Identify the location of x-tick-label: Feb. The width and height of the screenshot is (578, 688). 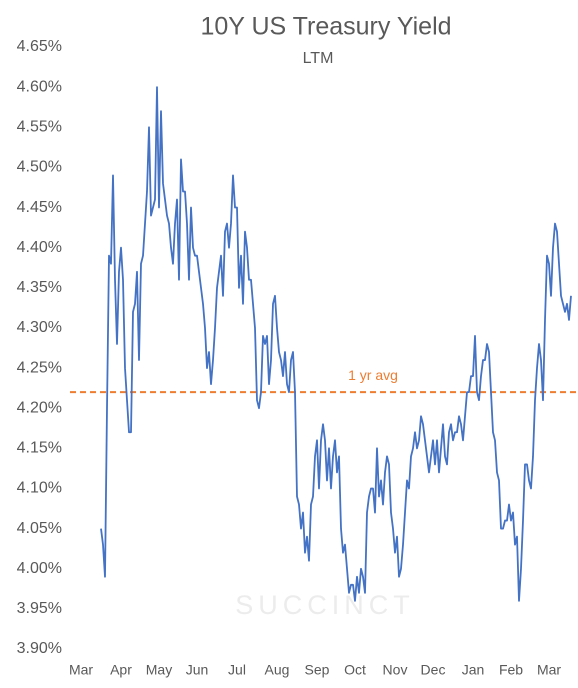
(511, 670).